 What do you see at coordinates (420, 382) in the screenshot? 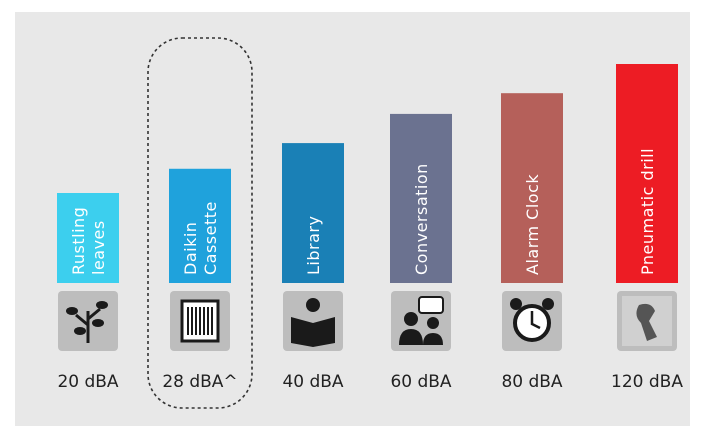
I see `value-label: 60 dBA` at bounding box center [420, 382].